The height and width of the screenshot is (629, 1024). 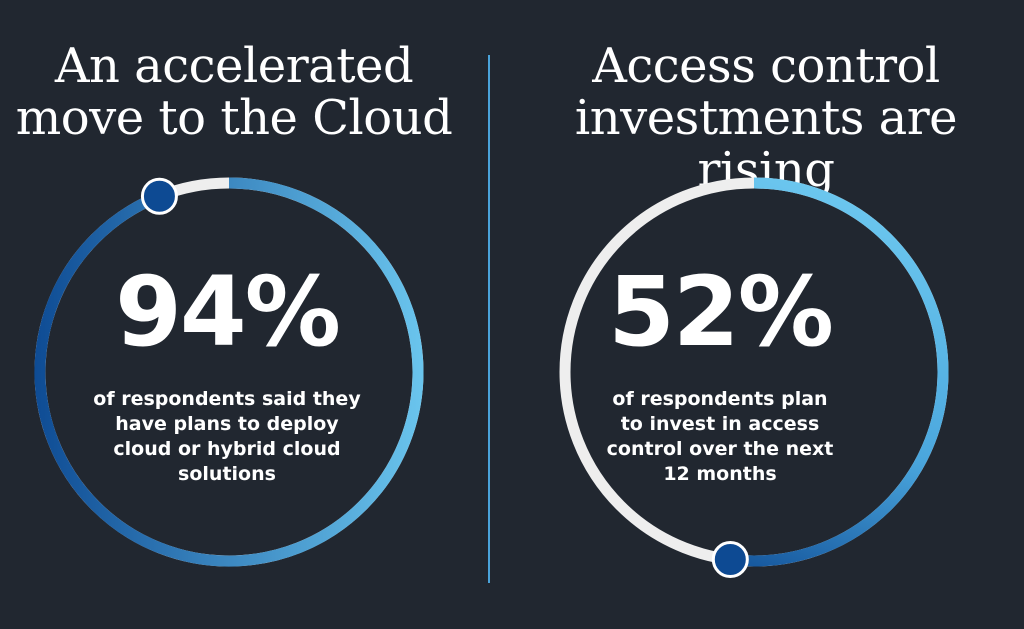 I want to click on cloud-desc-line-2: have plans to deploy, so click(x=227, y=424).